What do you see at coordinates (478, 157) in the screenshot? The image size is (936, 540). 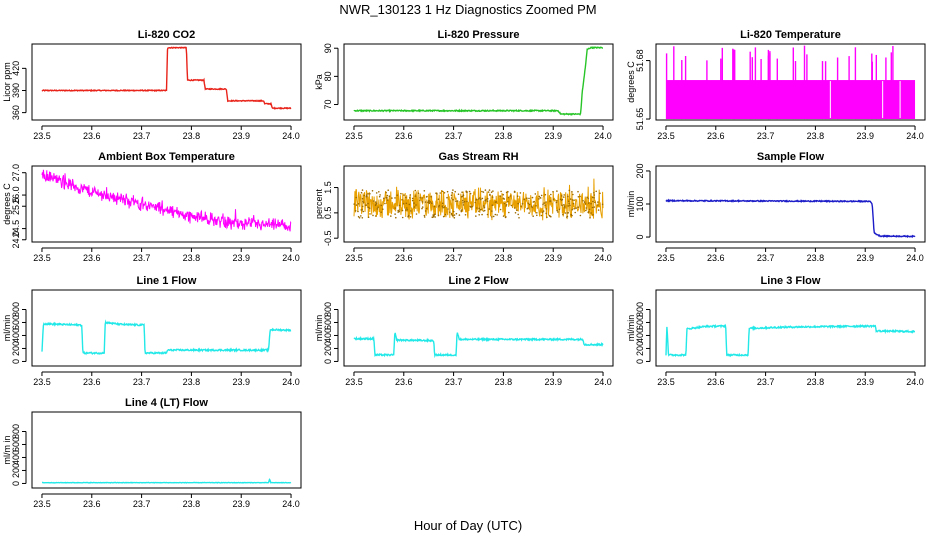 I see `panel-title: Gas Stream RH` at bounding box center [478, 157].